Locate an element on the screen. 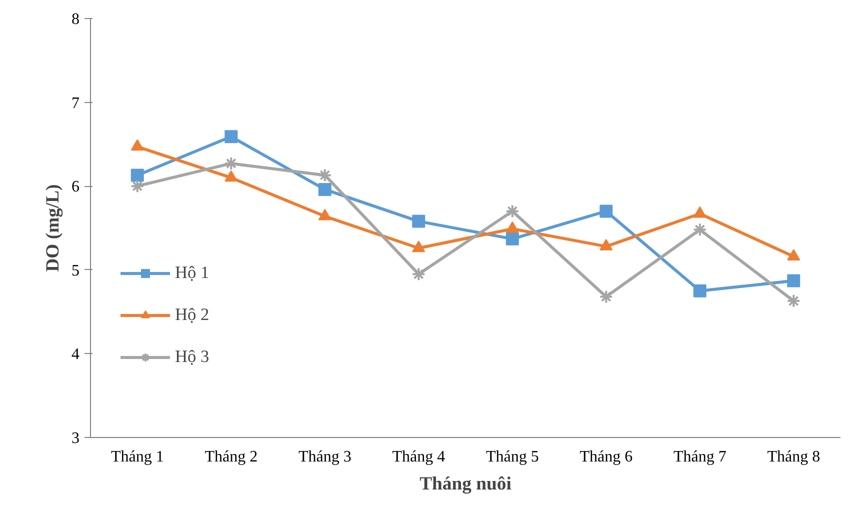 This screenshot has width=857, height=521. y-tick-label: 8 is located at coordinates (76, 19).